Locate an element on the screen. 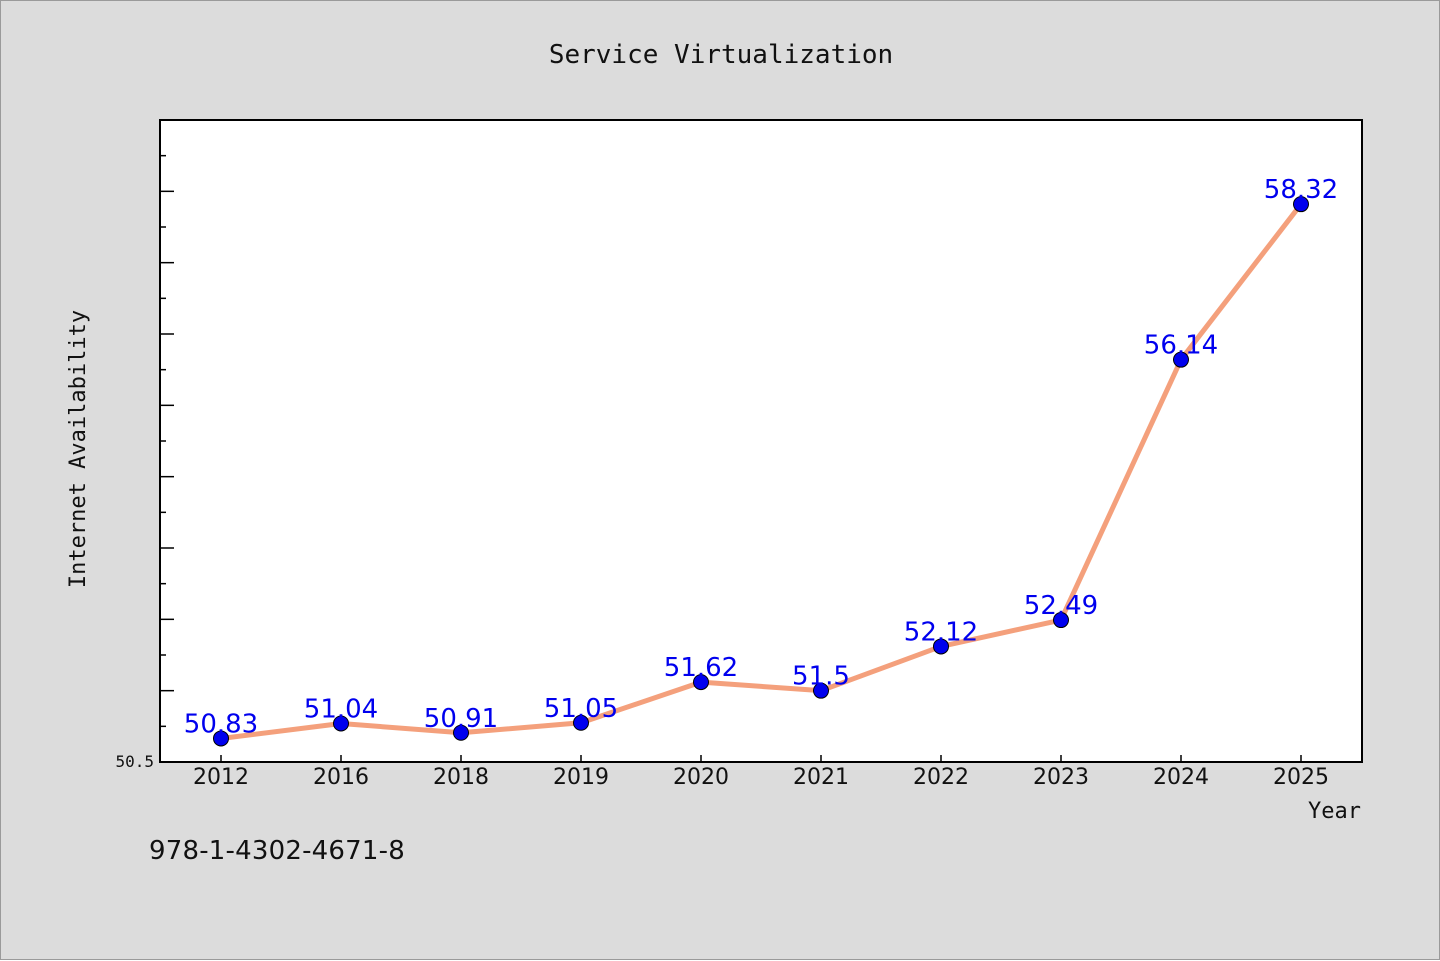 This screenshot has width=1440, height=961. x-tick-labels: 2012 2016 2018 2019 2020 2021 2022 2023 2024 2025 is located at coordinates (761, 777).